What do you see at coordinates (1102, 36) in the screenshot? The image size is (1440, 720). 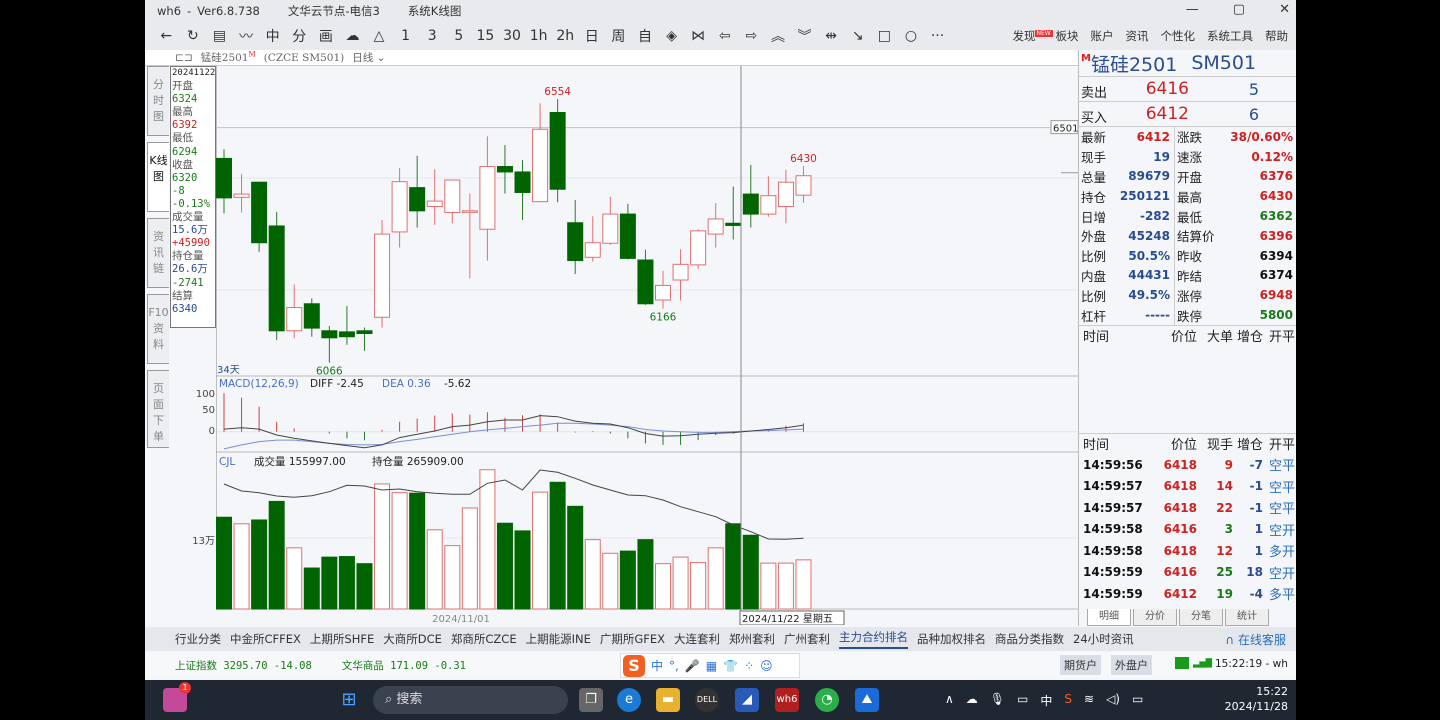 I see `menu-account: 账户` at bounding box center [1102, 36].